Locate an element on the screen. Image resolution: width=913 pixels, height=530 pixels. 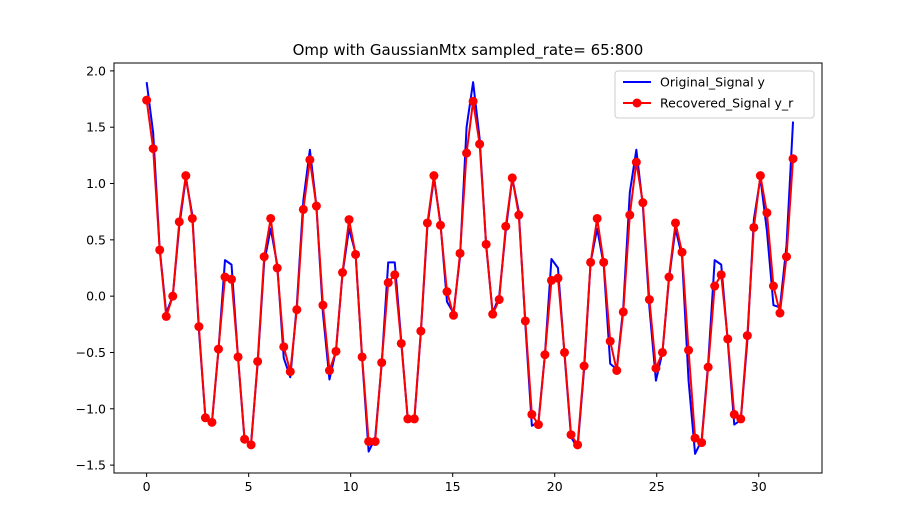
y-tick-label: 0.0 is located at coordinates (96, 296).